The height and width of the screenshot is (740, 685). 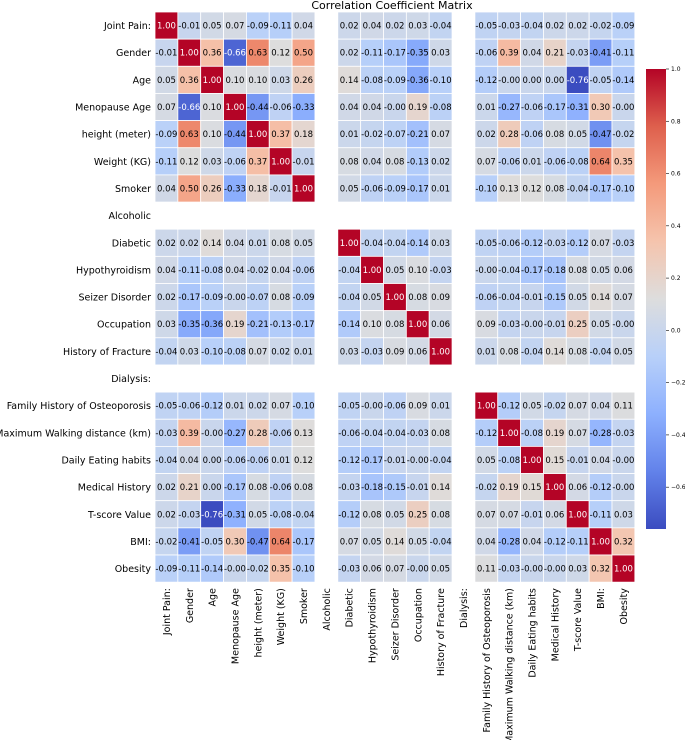 I want to click on cell-value-label: 0.00, so click(x=532, y=81).